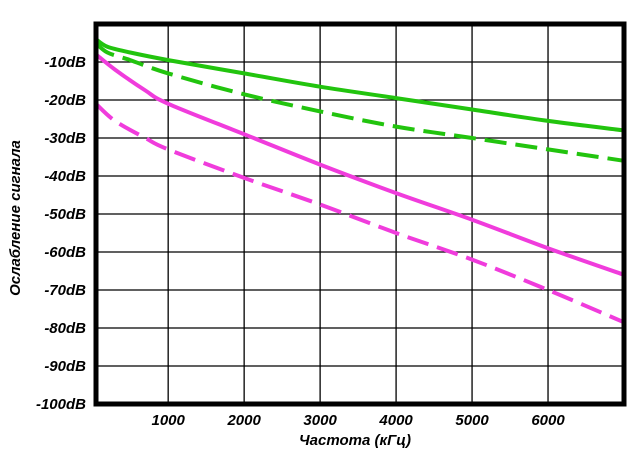 Image resolution: width=637 pixels, height=457 pixels. Describe the element at coordinates (168, 420) in the screenshot. I see `x-tick-label: 1000` at that location.